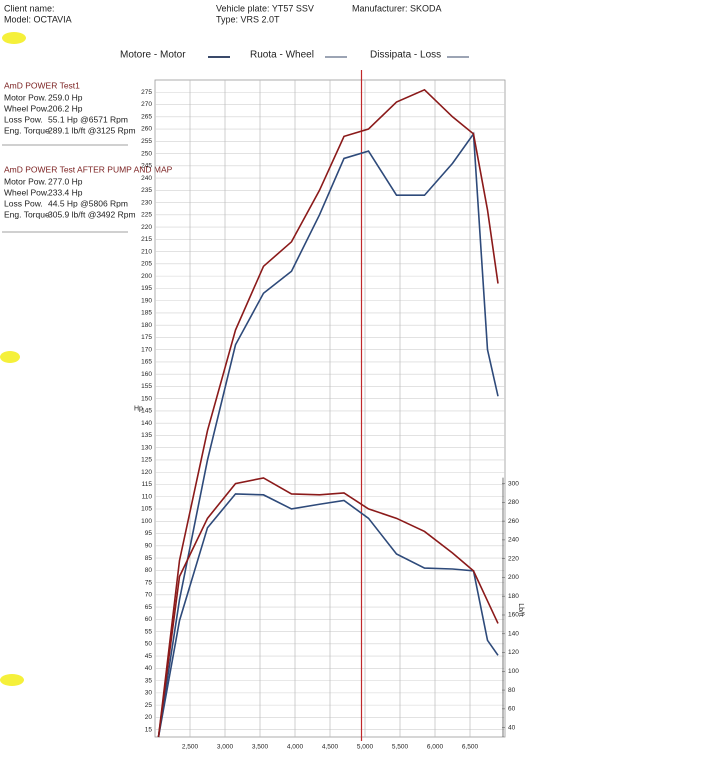  Describe the element at coordinates (260, 747) in the screenshot. I see `x-tick-label: 3,500` at that location.